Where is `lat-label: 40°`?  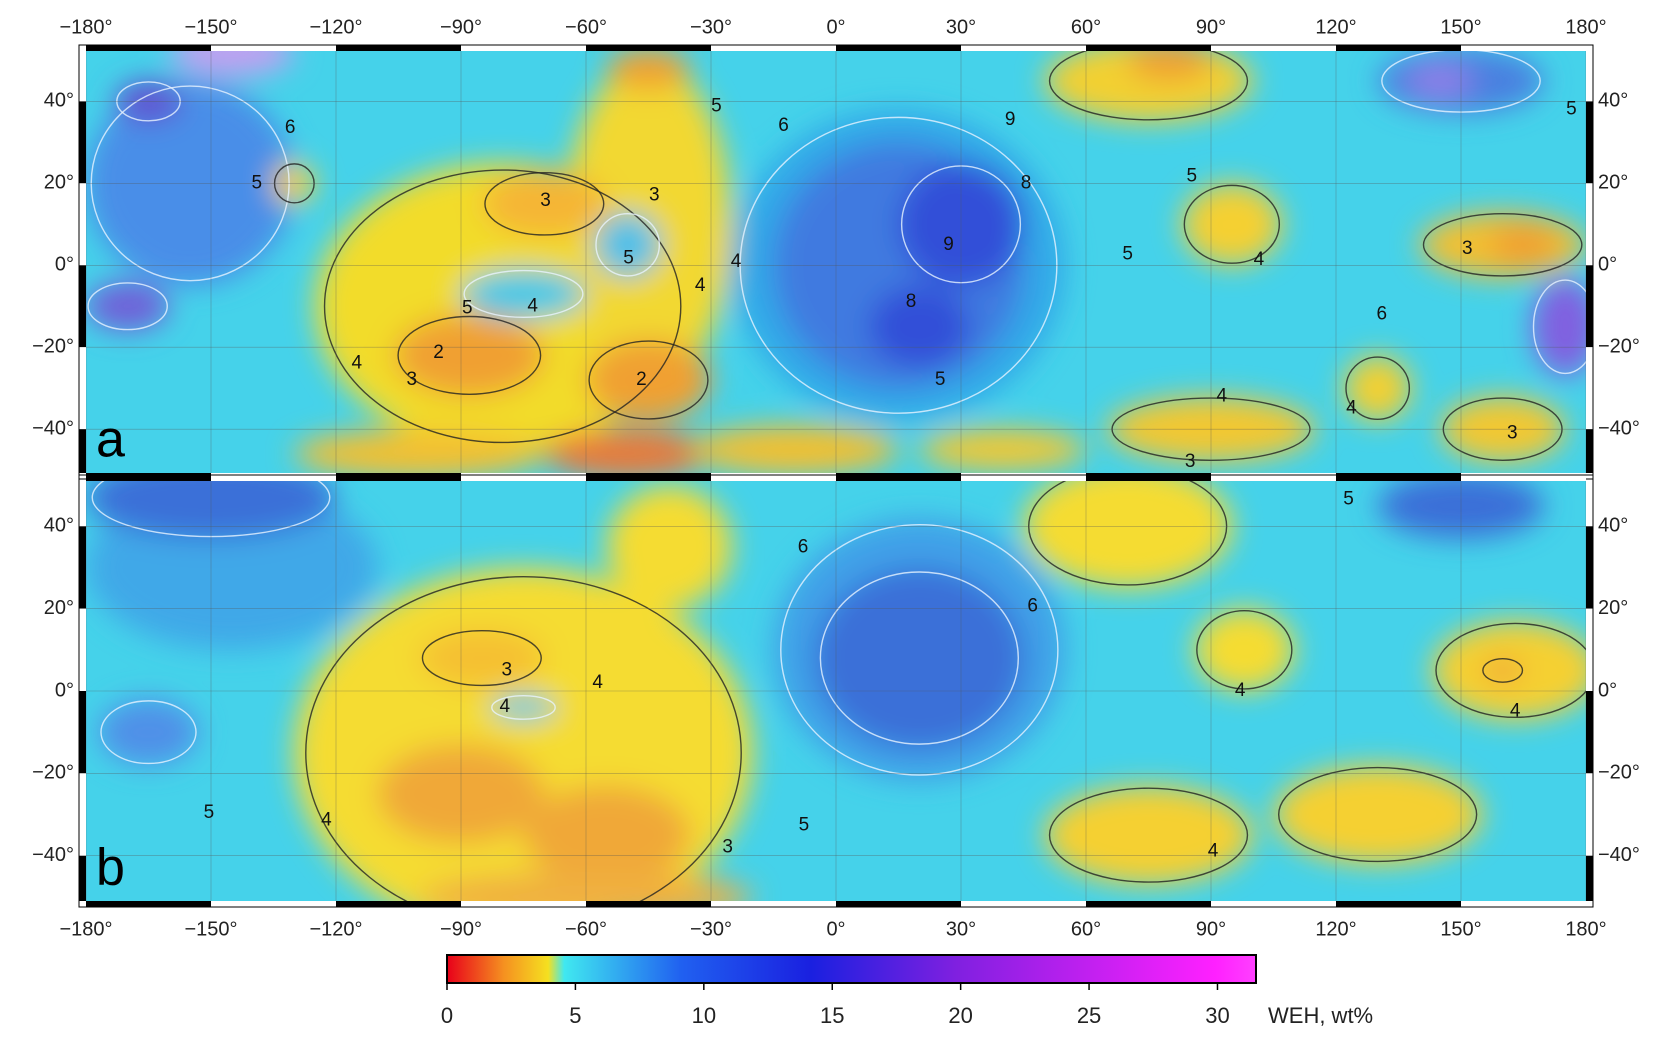
lat-label: 40° is located at coordinates (59, 101).